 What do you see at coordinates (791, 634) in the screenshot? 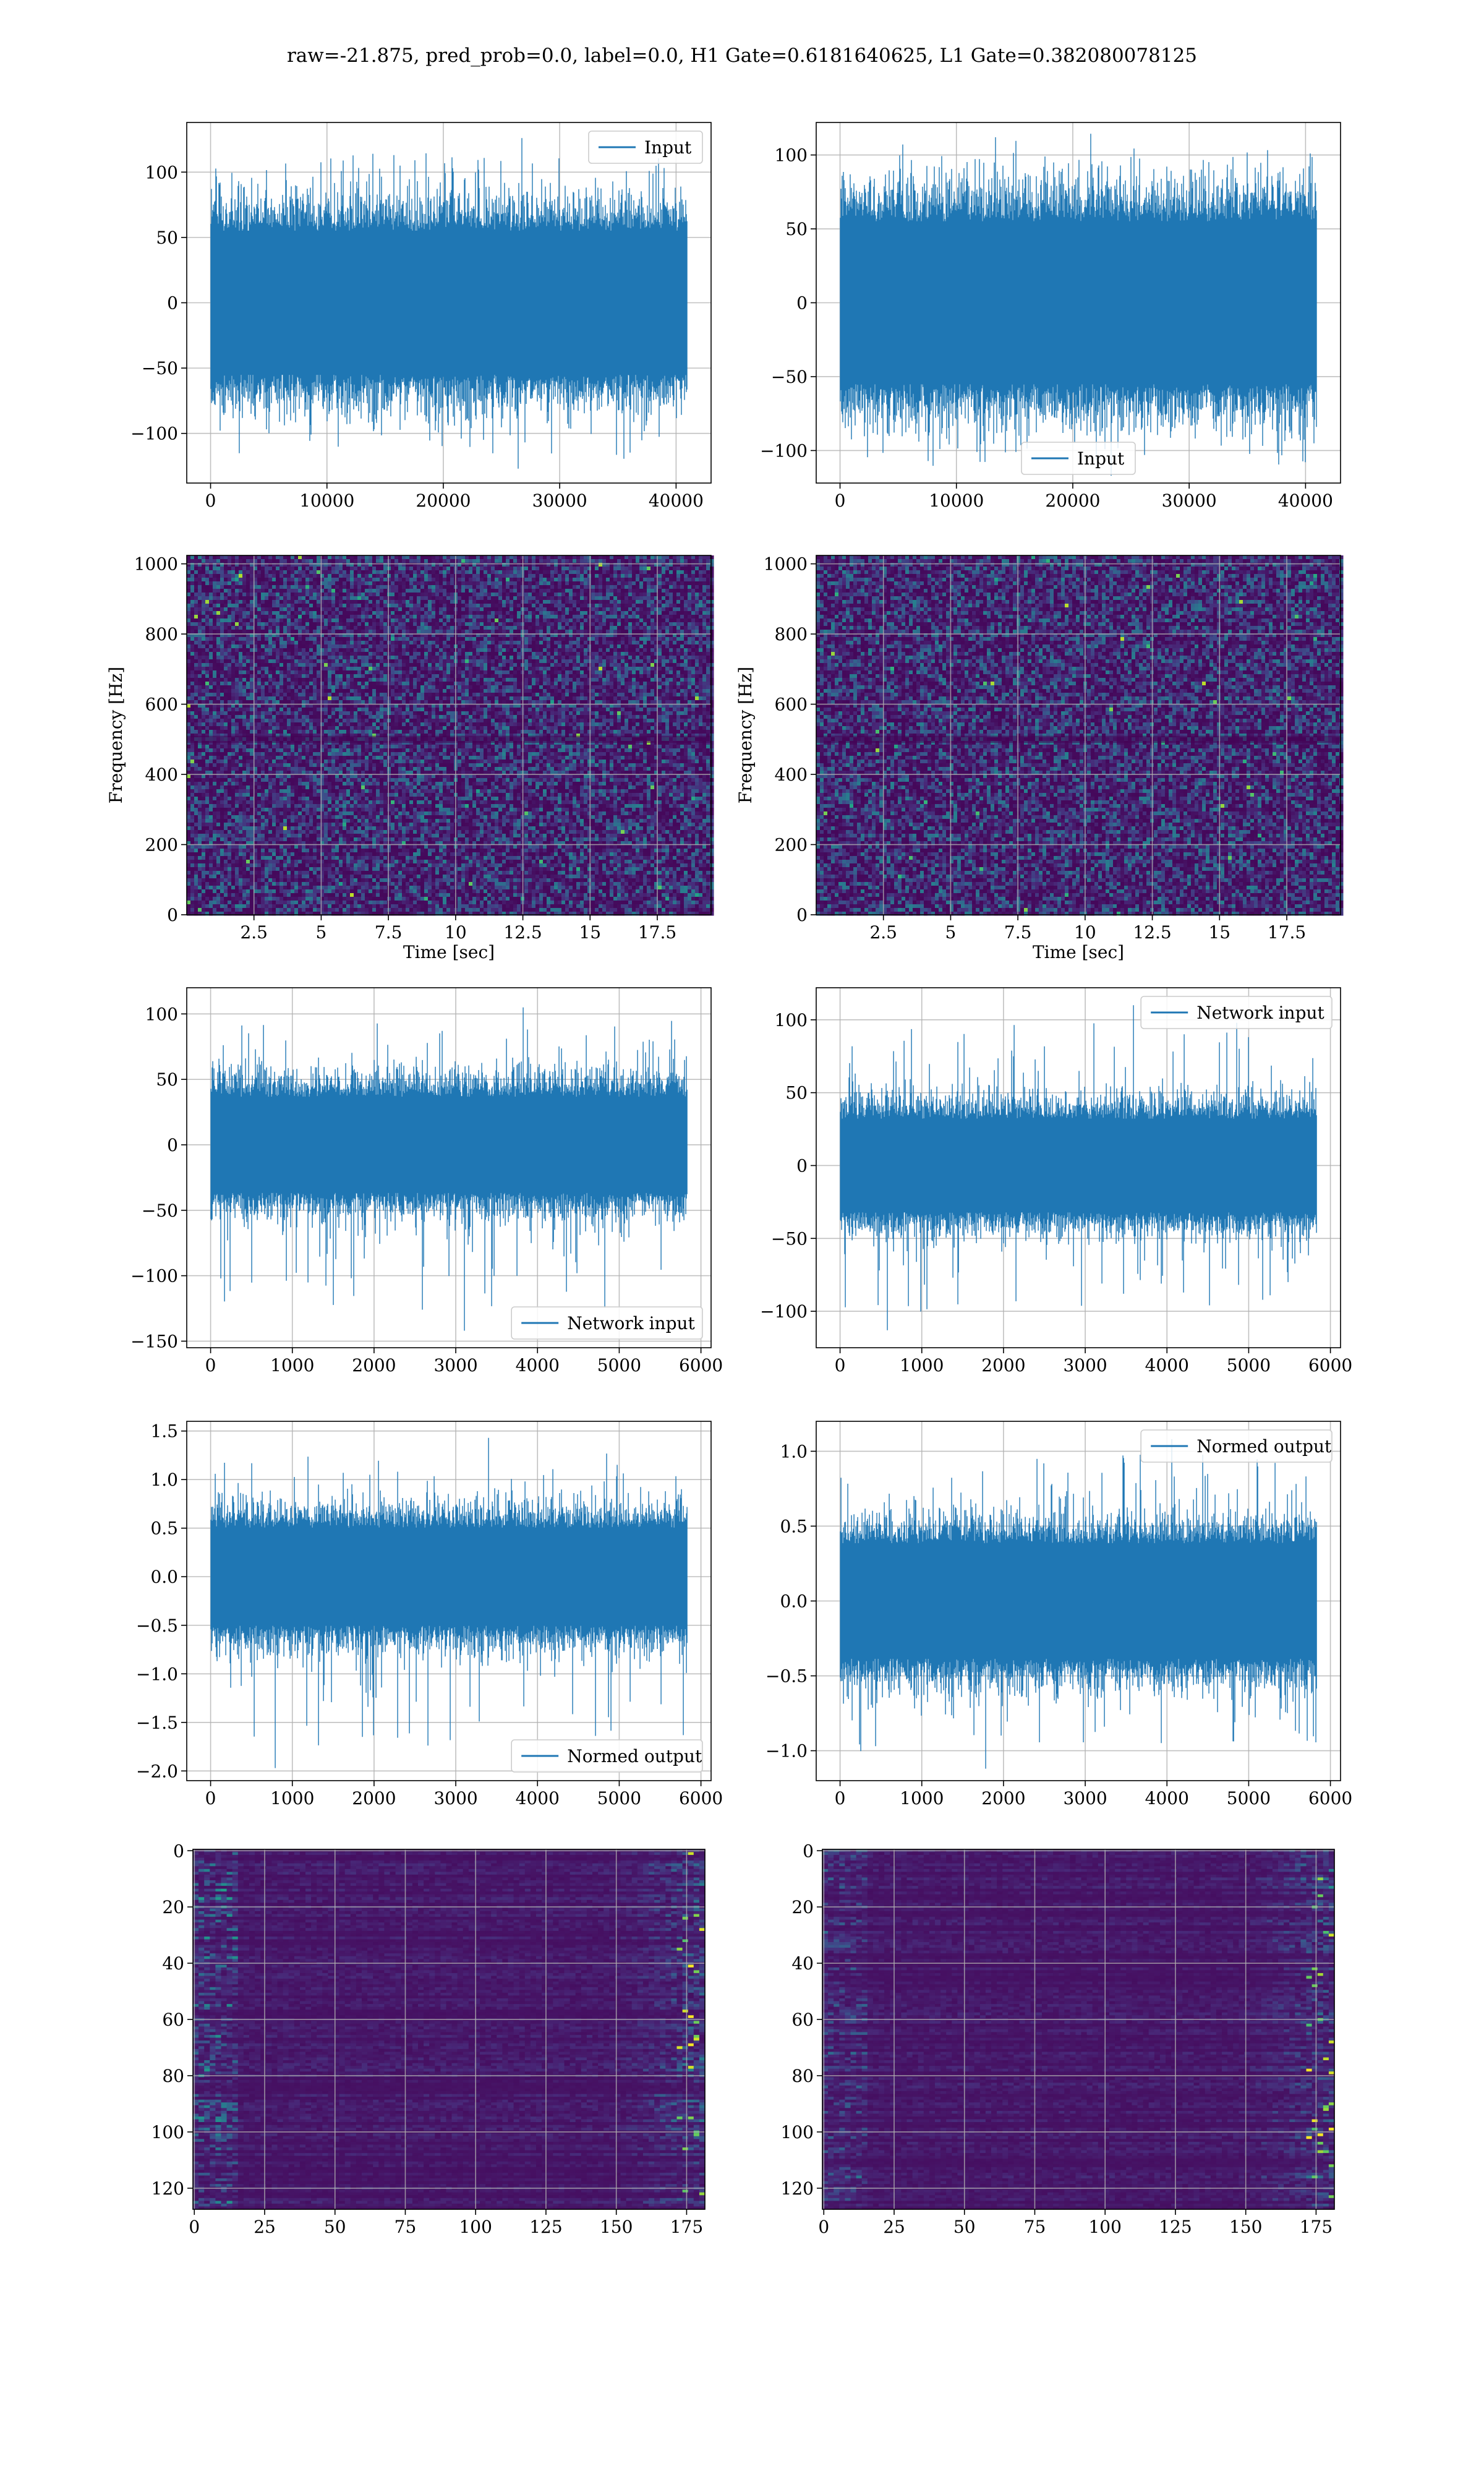
I see `y-tick-label: 800` at bounding box center [791, 634].